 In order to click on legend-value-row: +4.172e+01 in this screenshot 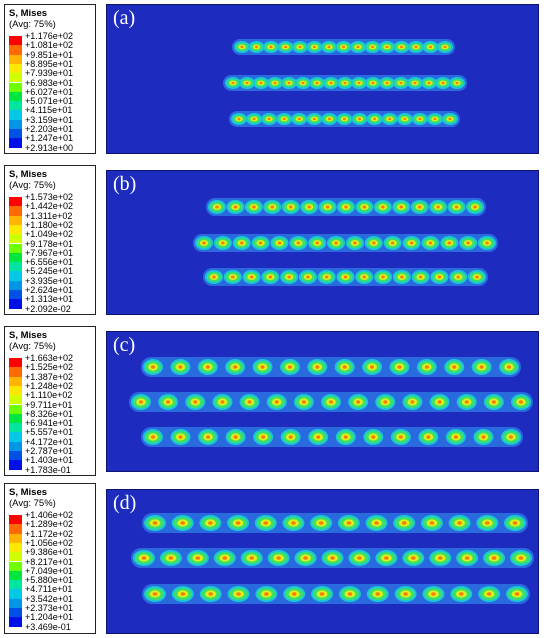, I will do `click(50, 443)`.